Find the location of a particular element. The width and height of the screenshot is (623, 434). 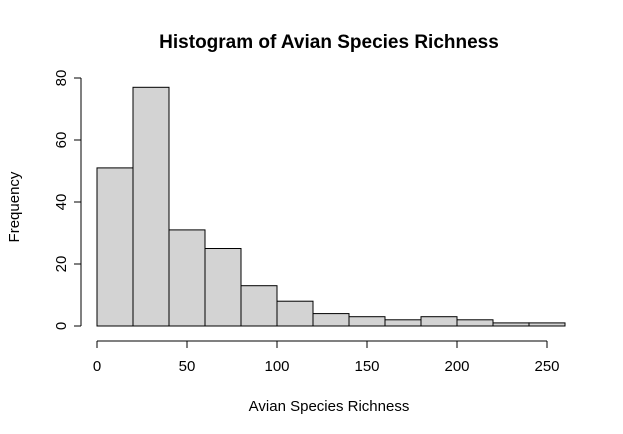

y-axis-label: Frequency is located at coordinates (14, 206).